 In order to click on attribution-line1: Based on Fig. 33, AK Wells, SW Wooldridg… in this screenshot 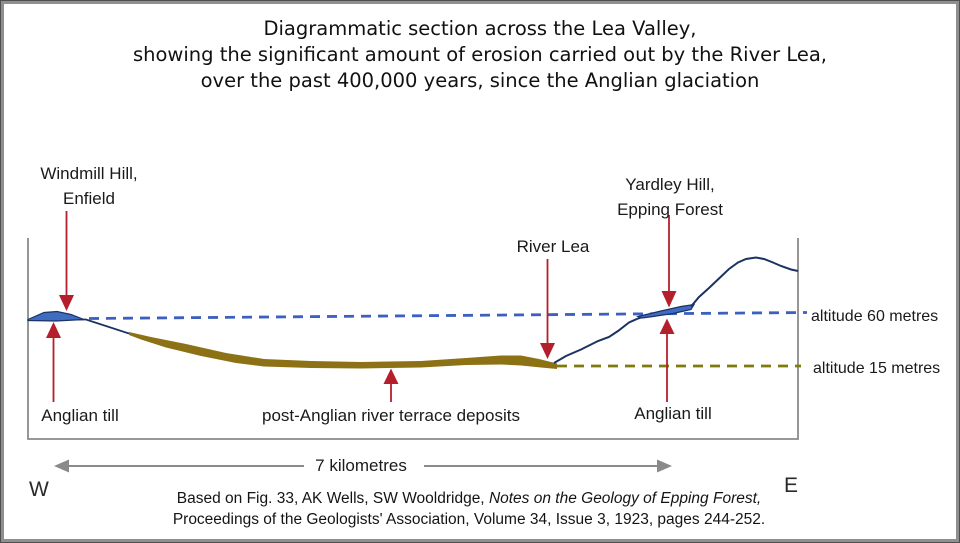, I will do `click(469, 498)`.